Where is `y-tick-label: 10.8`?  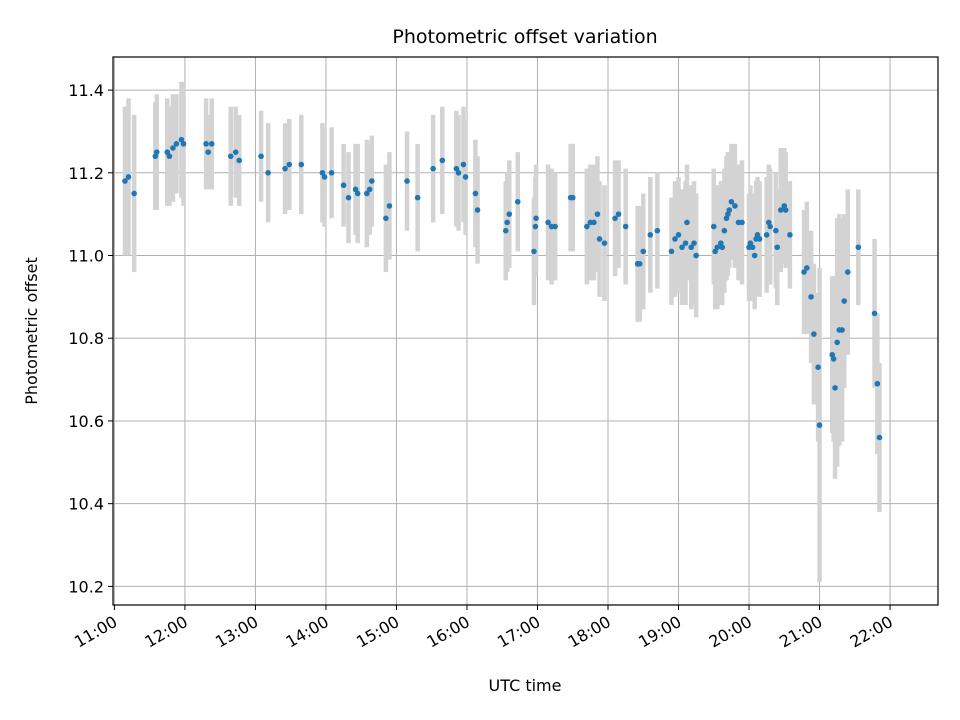
y-tick-label: 10.8 is located at coordinates (86, 338).